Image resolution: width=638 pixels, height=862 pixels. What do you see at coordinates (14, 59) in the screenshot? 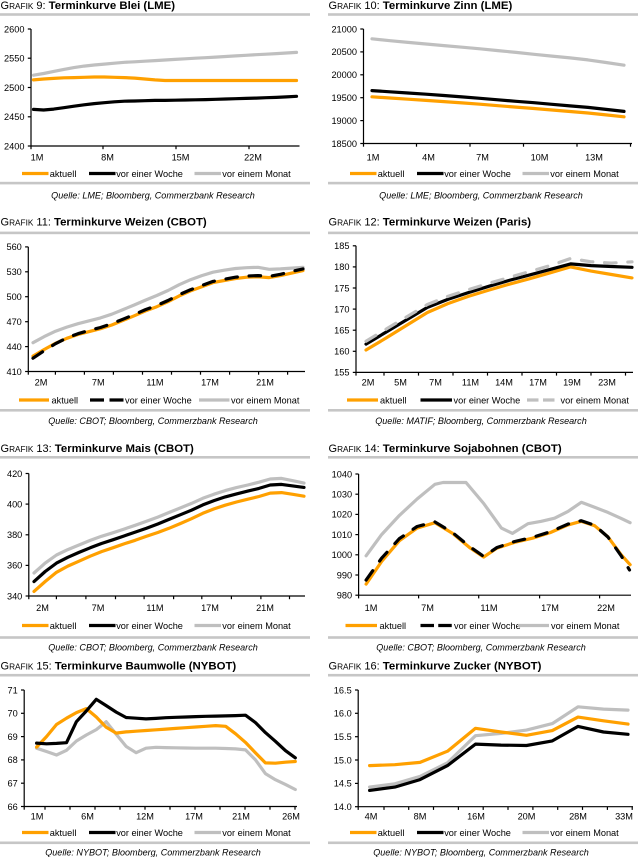
I see `svg-text: 2550` at bounding box center [14, 59].